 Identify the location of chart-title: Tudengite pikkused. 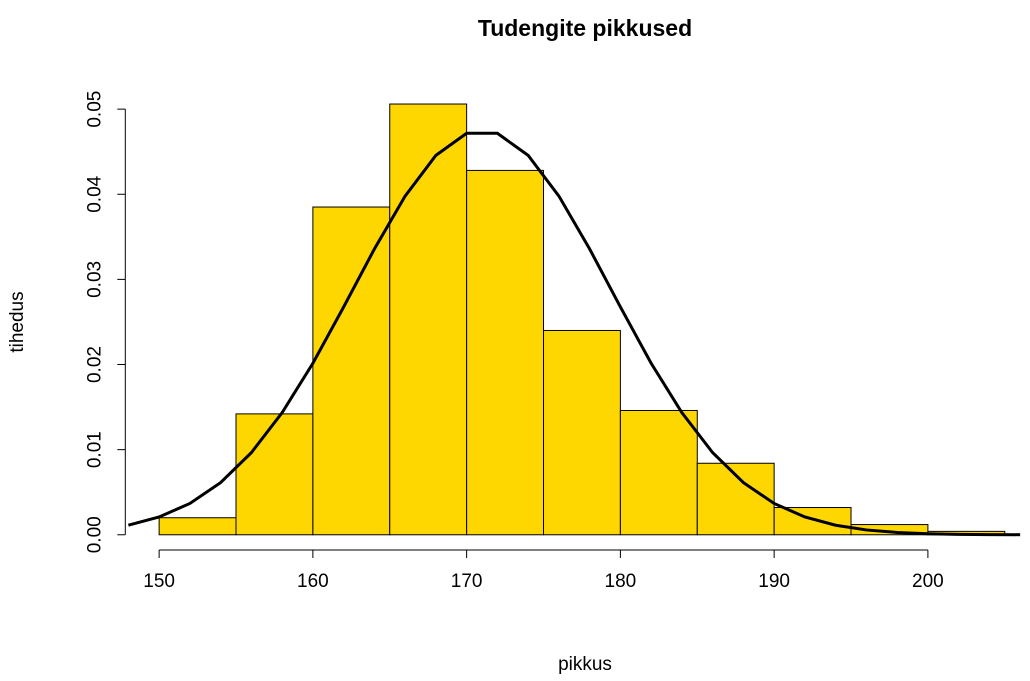
(585, 28).